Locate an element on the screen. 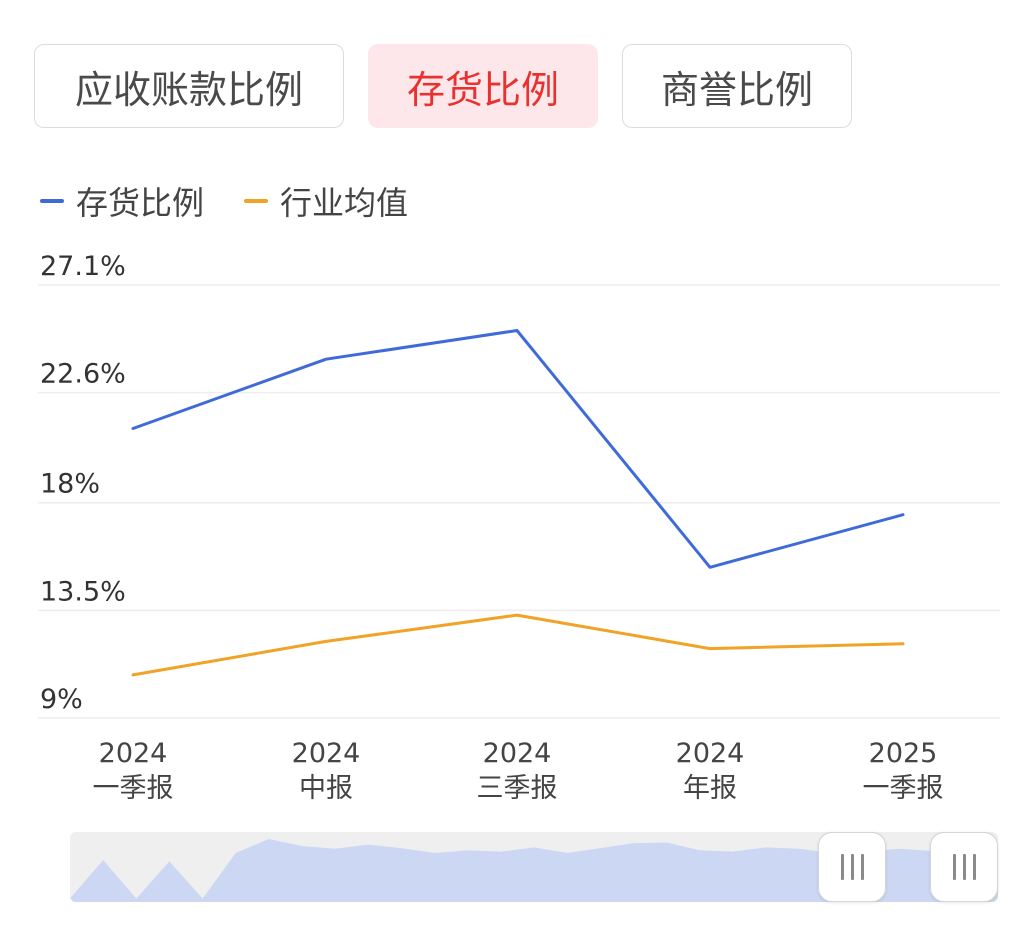 Image resolution: width=1032 pixels, height=951 pixels. metric-tabs: 应收账款比例 存货比例 商誉比例 is located at coordinates (443, 86).